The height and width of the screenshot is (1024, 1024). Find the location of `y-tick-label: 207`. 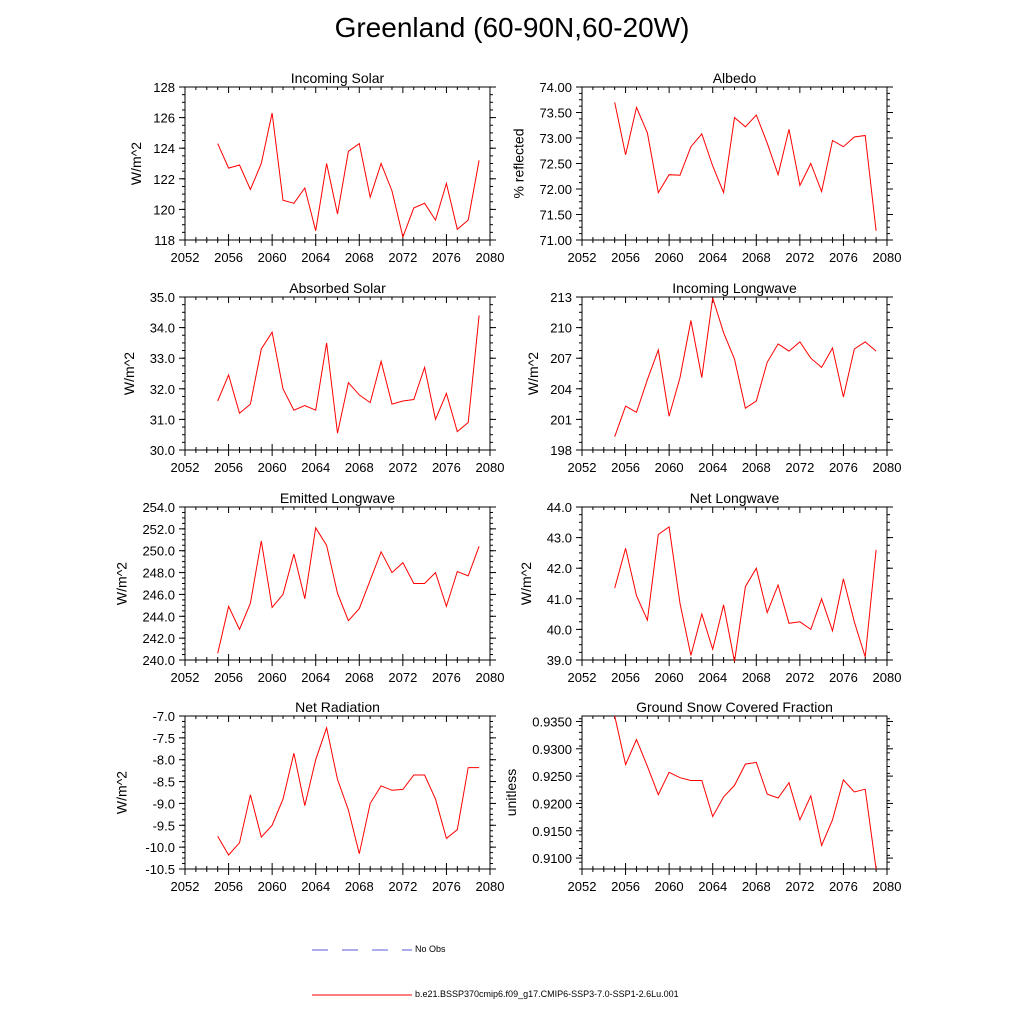

y-tick-label: 207 is located at coordinates (561, 358).